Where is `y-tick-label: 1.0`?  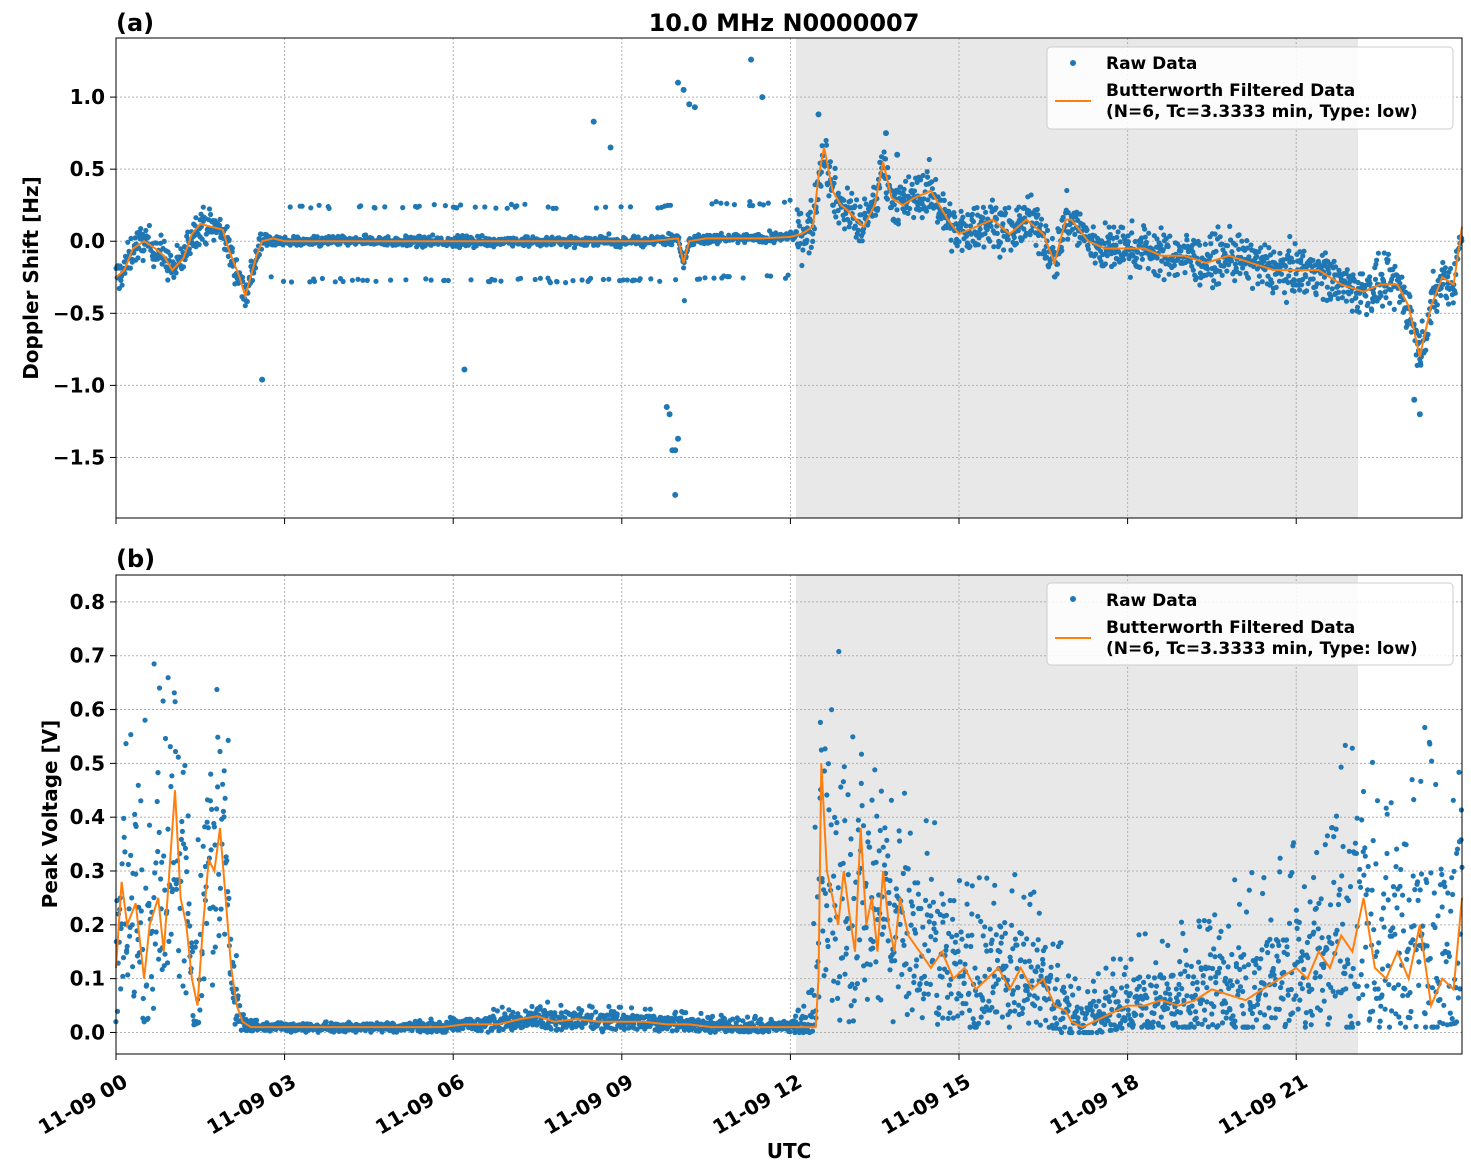 y-tick-label: 1.0 is located at coordinates (87, 97).